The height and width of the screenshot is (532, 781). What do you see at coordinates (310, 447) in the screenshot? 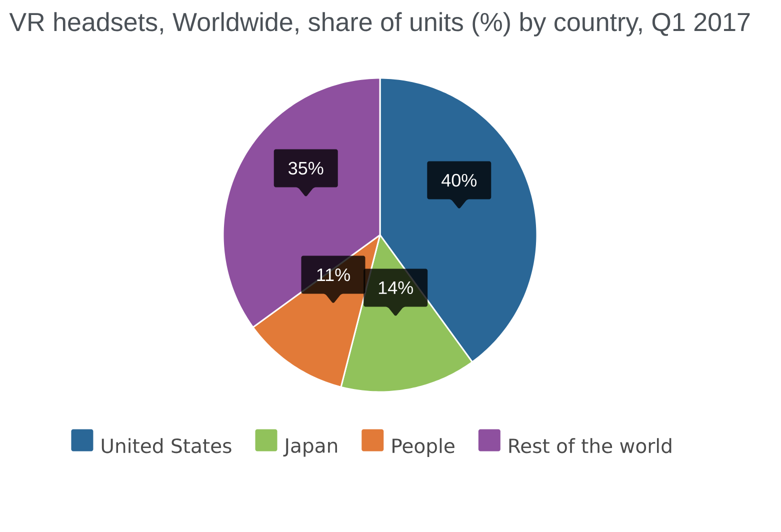
I see `legend-label: Japan` at bounding box center [310, 447].